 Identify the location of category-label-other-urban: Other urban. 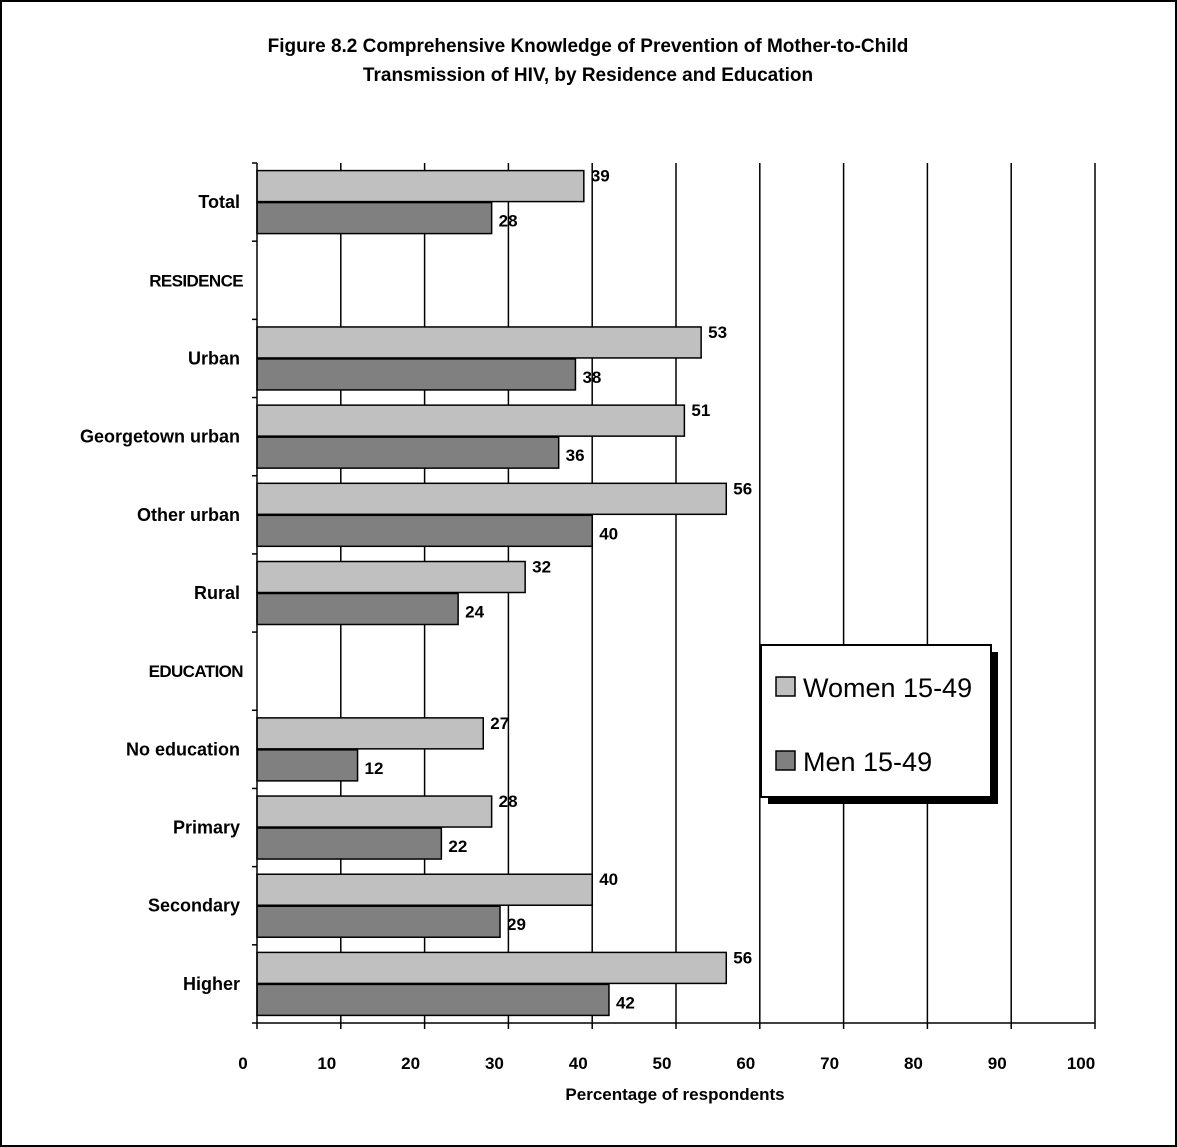
(188, 515).